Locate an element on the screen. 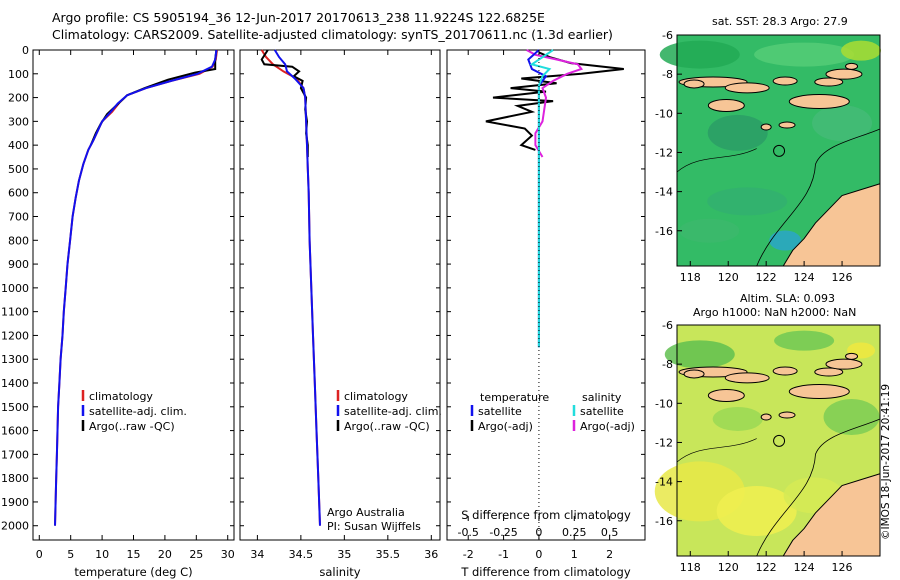  y-tick-label: 1100 is located at coordinates (15, 312).